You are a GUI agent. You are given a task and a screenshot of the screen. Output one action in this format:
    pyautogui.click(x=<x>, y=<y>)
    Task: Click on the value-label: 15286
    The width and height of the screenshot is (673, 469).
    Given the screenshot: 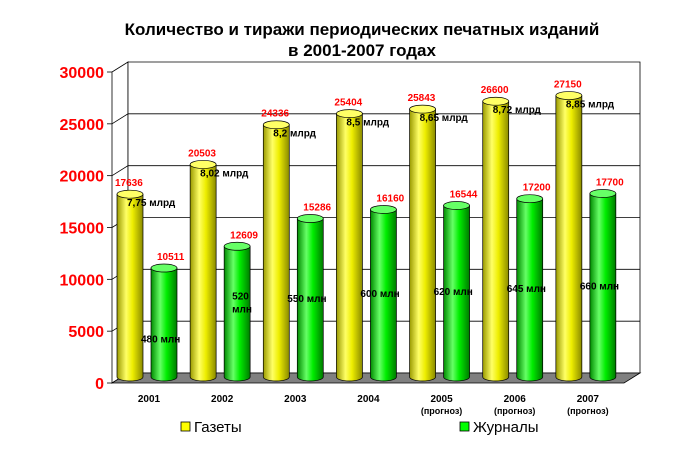 What is the action you would take?
    pyautogui.click(x=317, y=208)
    